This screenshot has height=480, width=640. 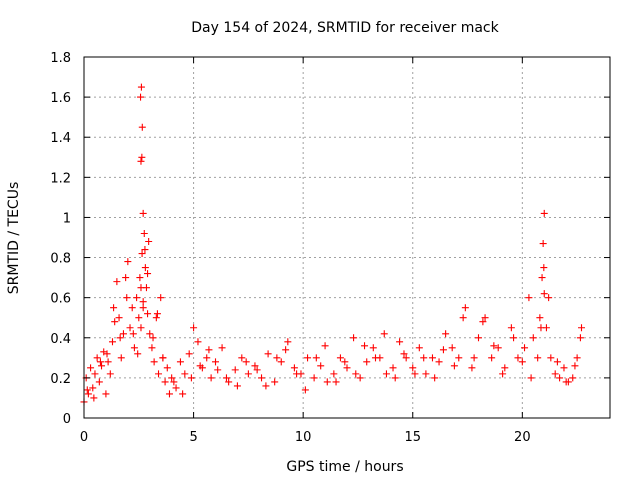 What do you see at coordinates (522, 437) in the screenshot?
I see `x-tick-label: 20` at bounding box center [522, 437].